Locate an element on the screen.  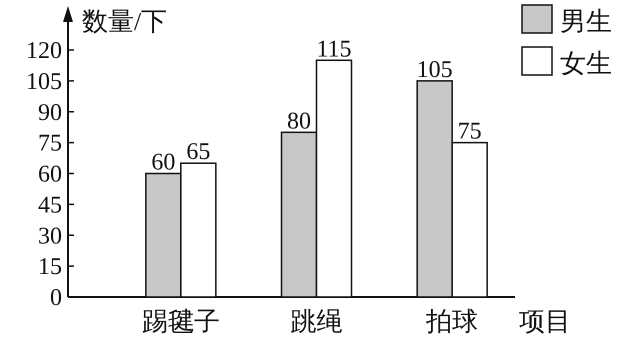
x-tick-label: 踢毽子 is located at coordinates (181, 321).